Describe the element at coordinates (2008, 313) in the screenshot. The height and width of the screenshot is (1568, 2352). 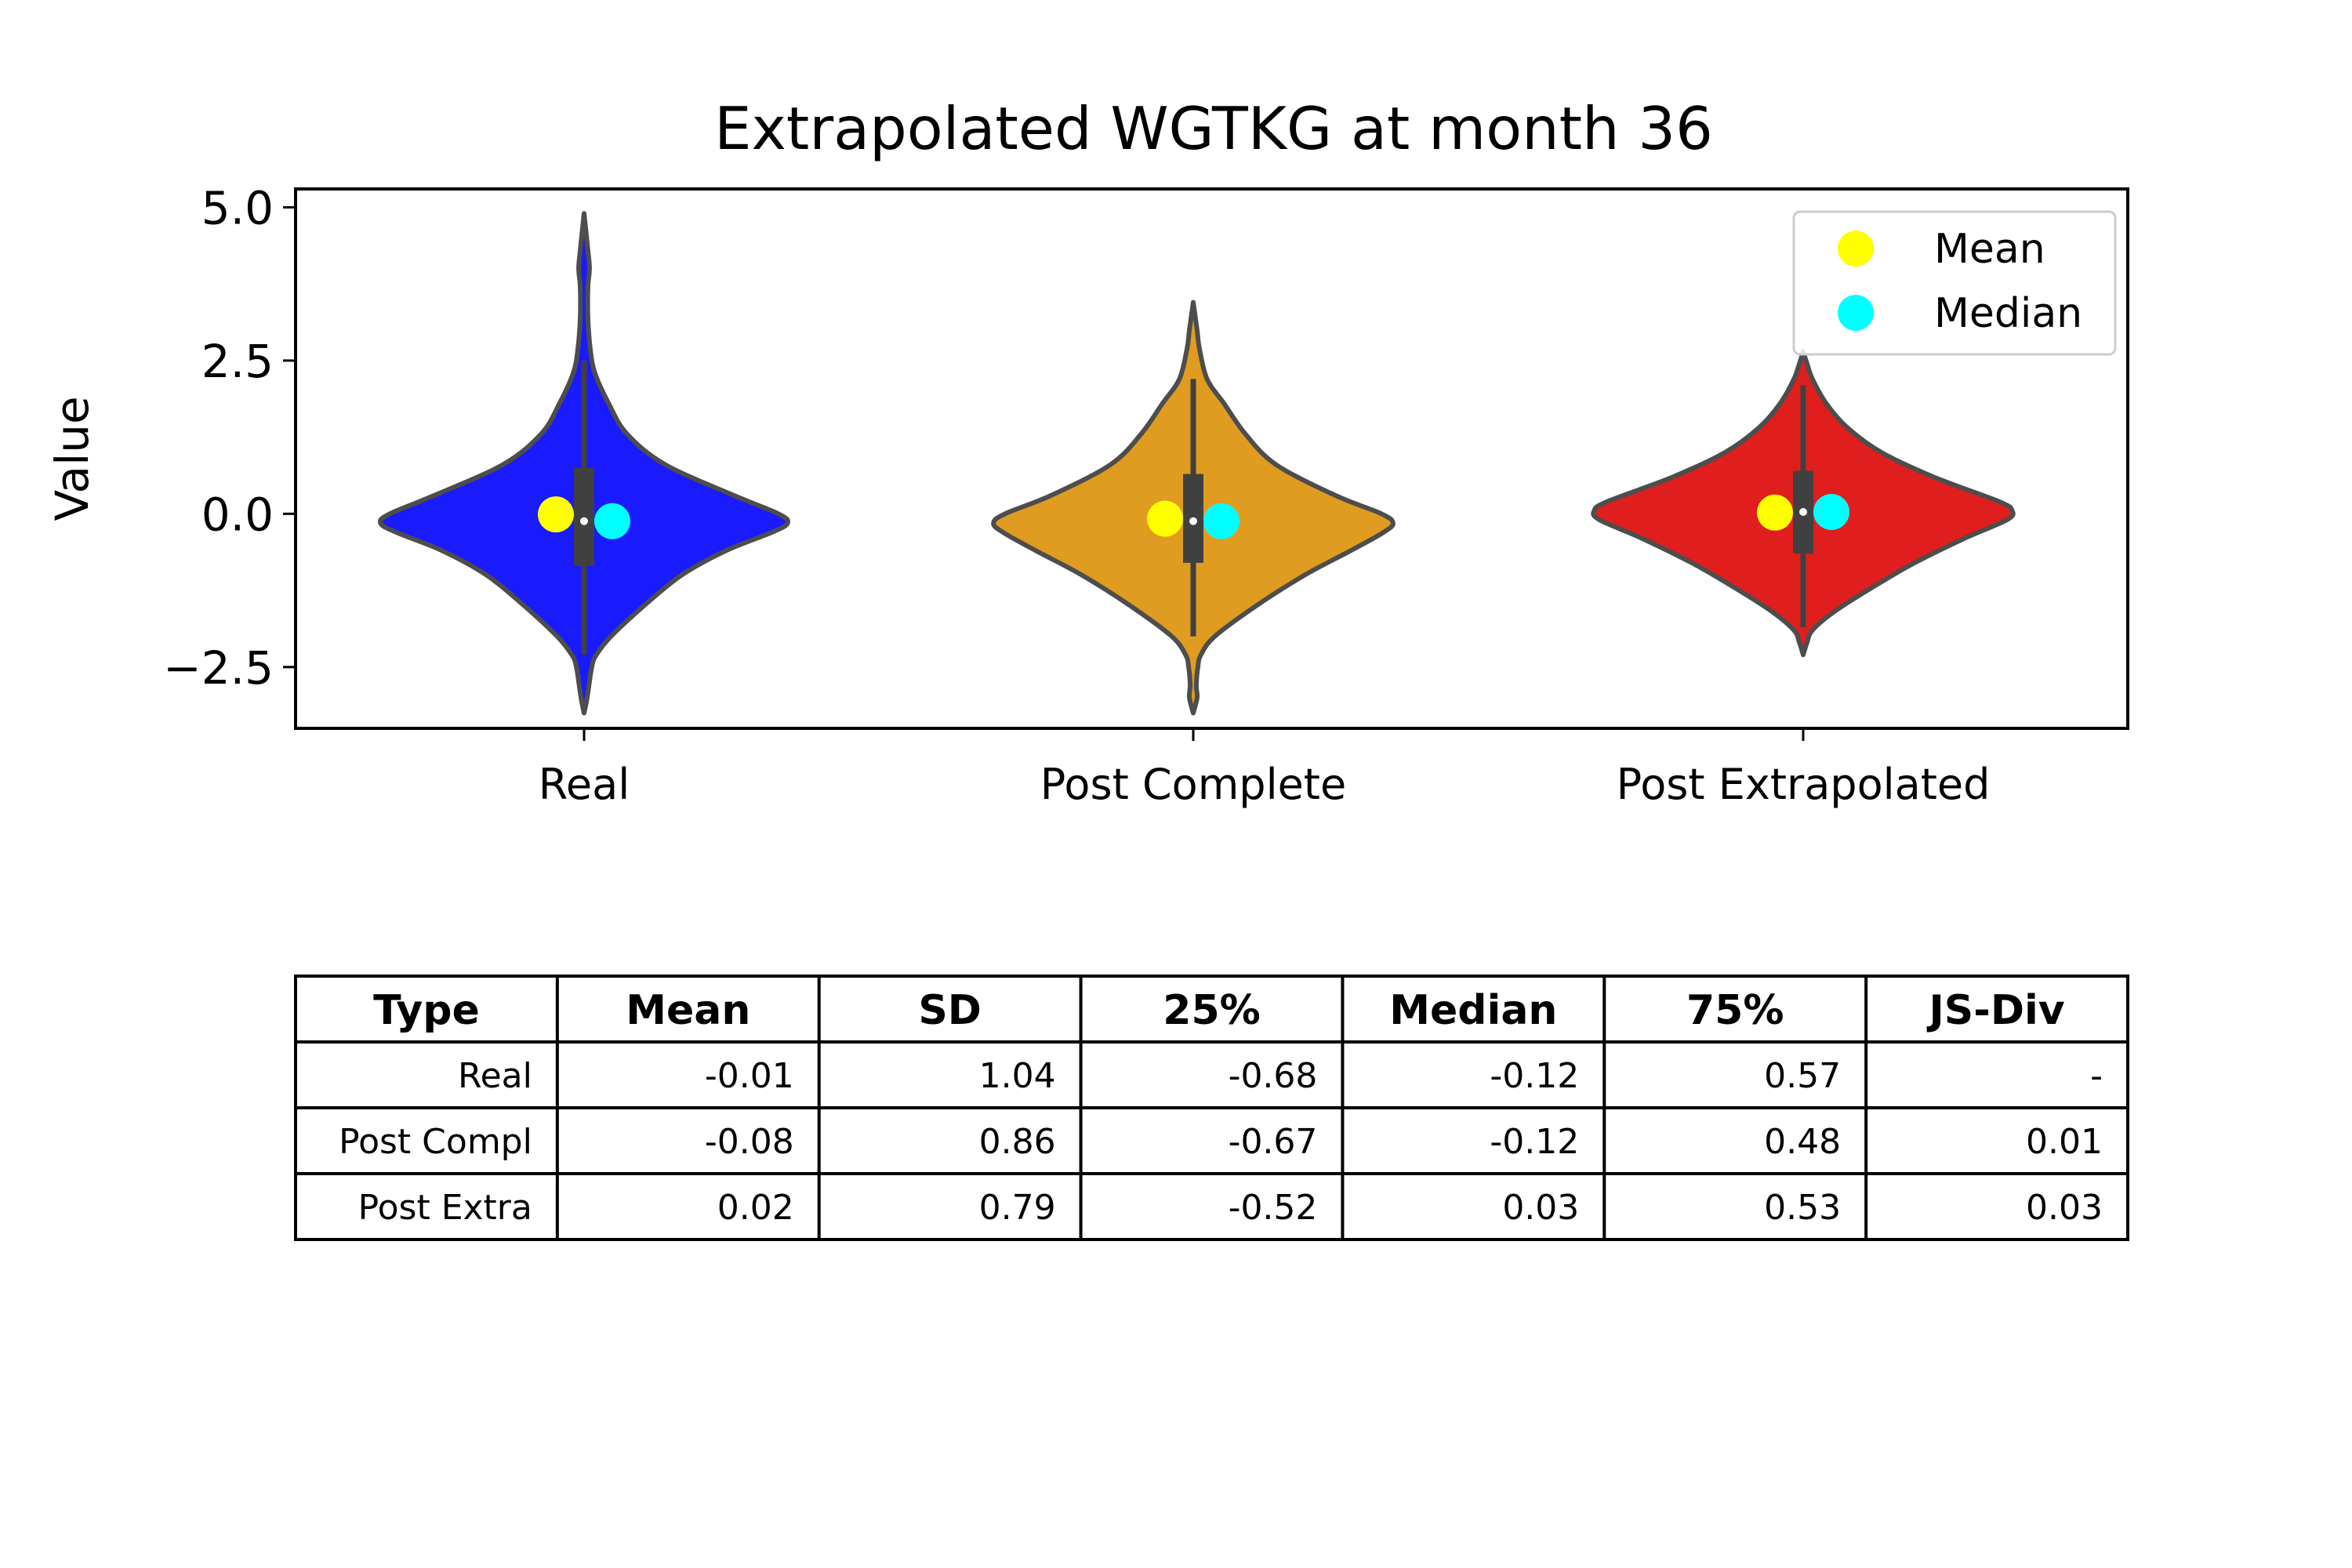
I see `legend-label: Median` at that location.